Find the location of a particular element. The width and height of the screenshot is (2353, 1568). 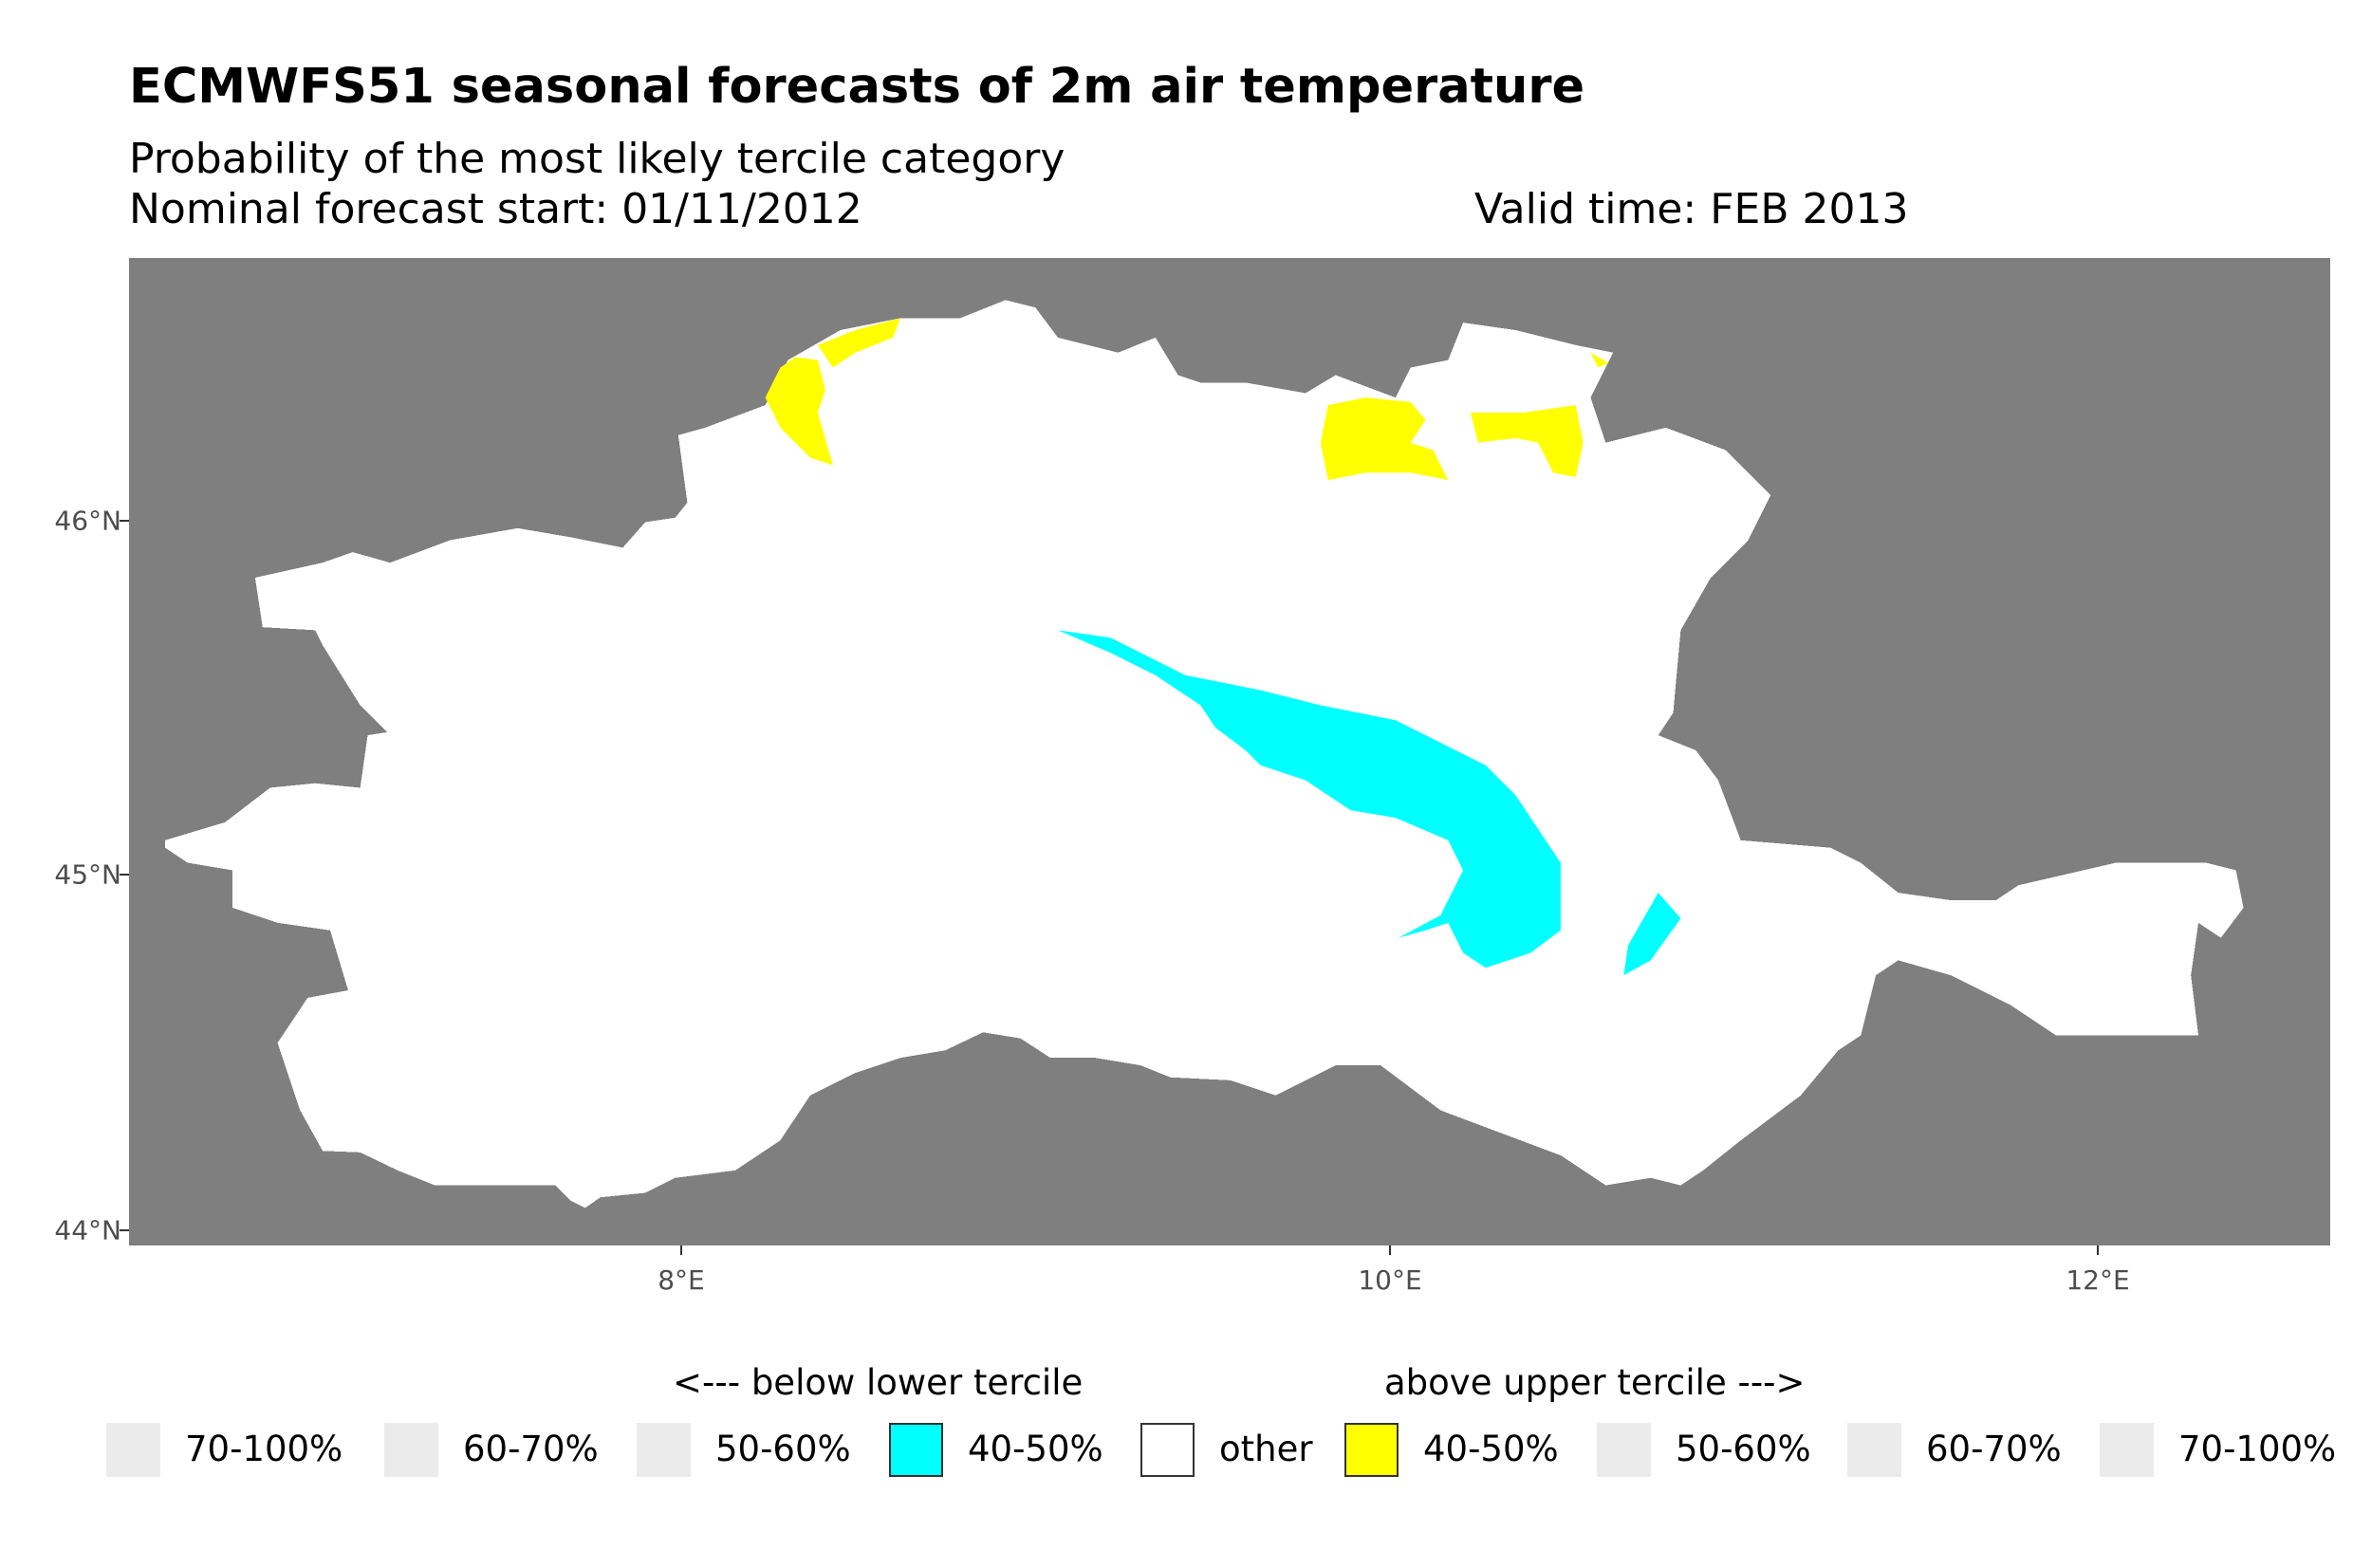

x-tick-label: 8°E is located at coordinates (681, 1280).